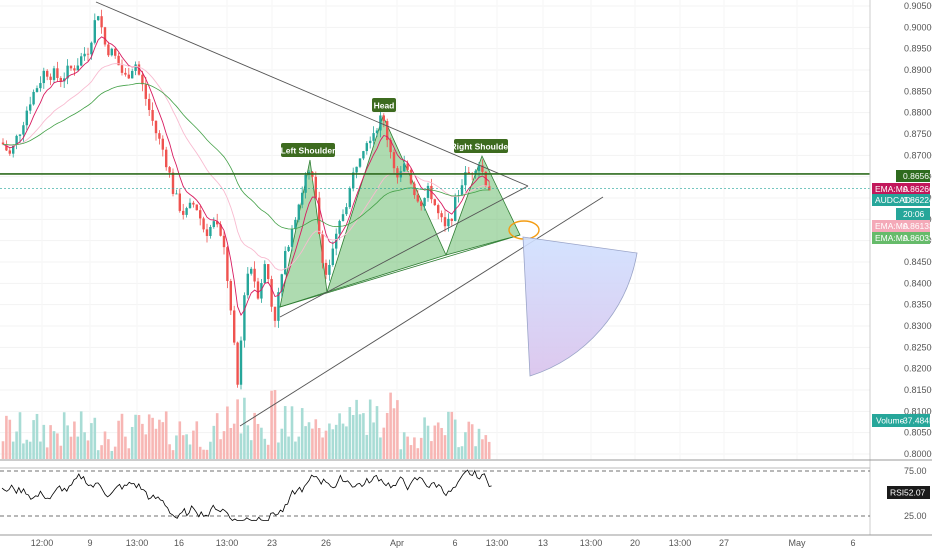  I want to click on price-badge-value: 0.86033, so click(917, 238).